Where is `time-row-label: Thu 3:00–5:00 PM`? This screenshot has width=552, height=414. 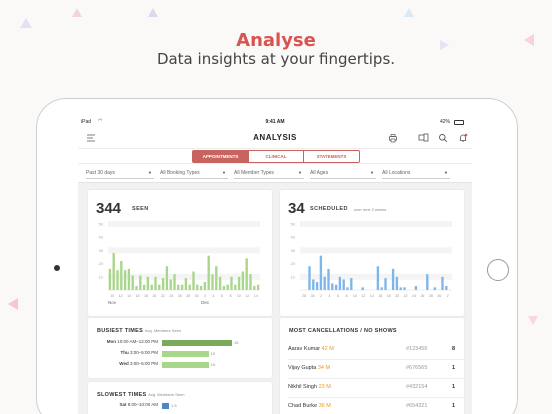
time-row-label: Thu 3:00–5:00 PM is located at coordinates (132, 352).